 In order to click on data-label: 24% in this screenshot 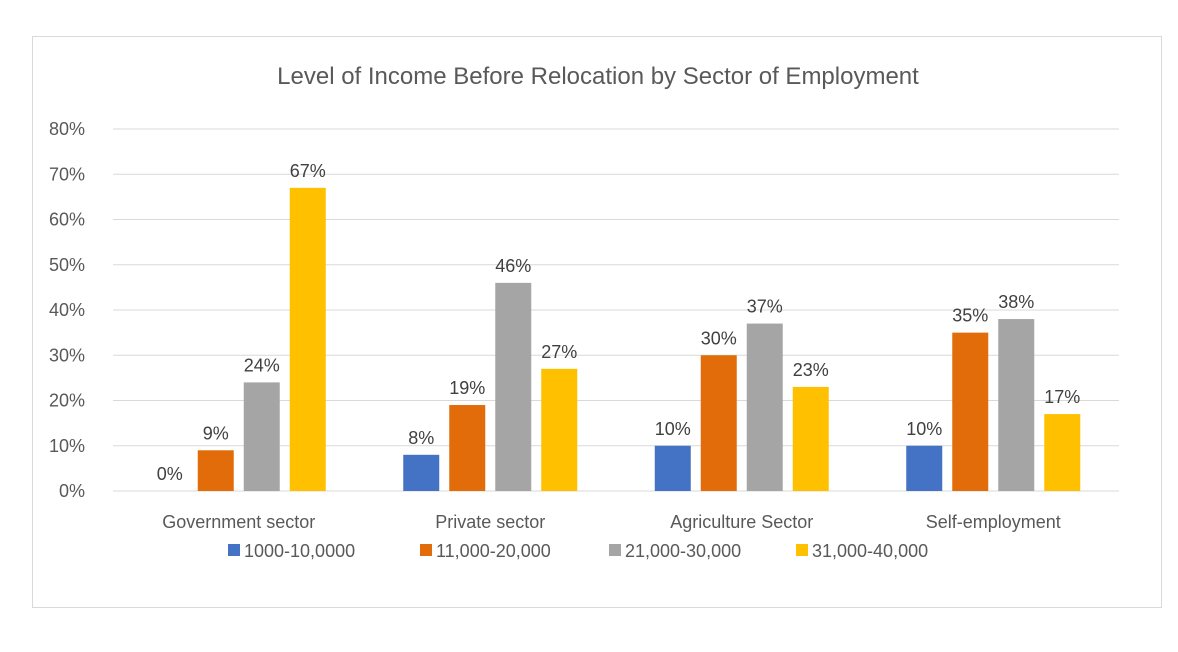, I will do `click(262, 365)`.